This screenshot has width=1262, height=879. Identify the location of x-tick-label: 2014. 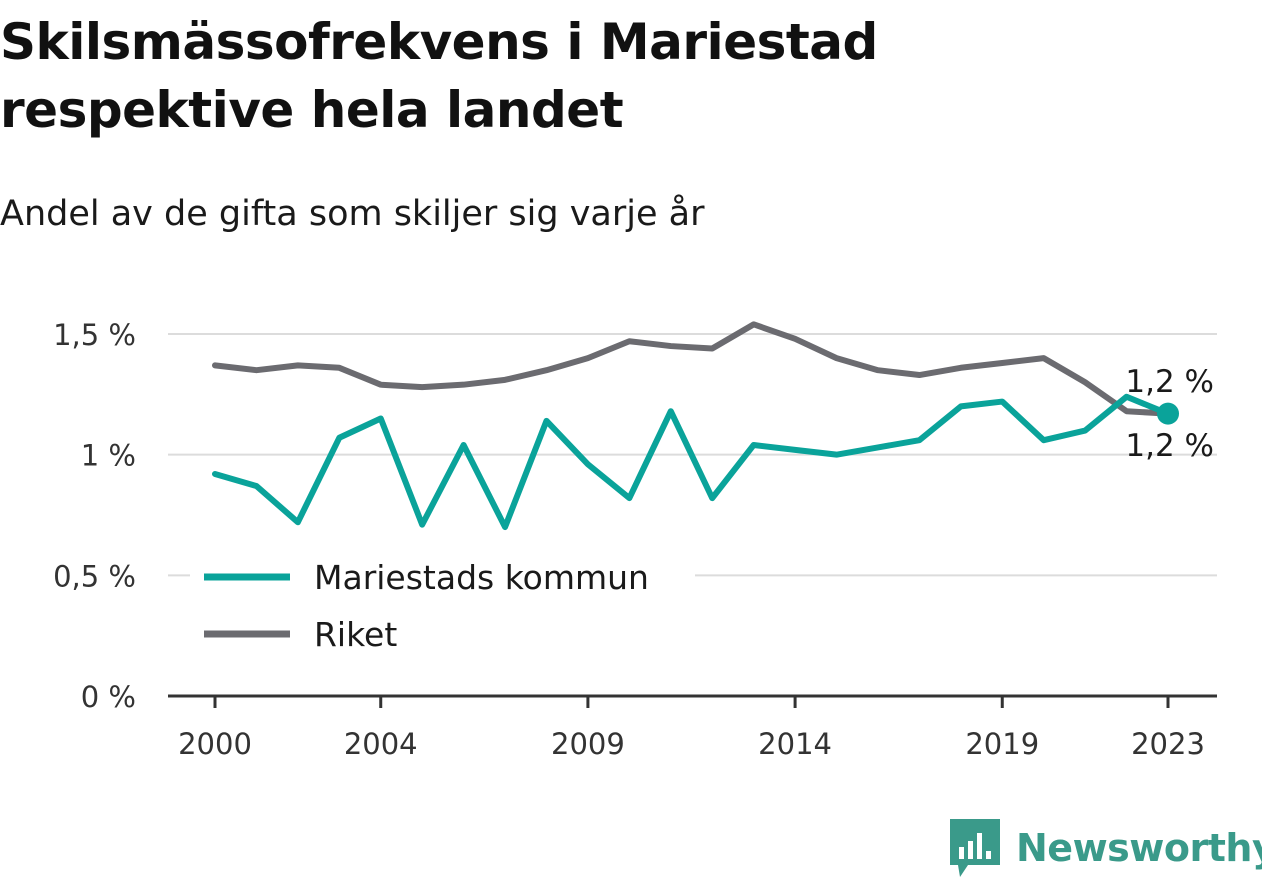
(795, 744).